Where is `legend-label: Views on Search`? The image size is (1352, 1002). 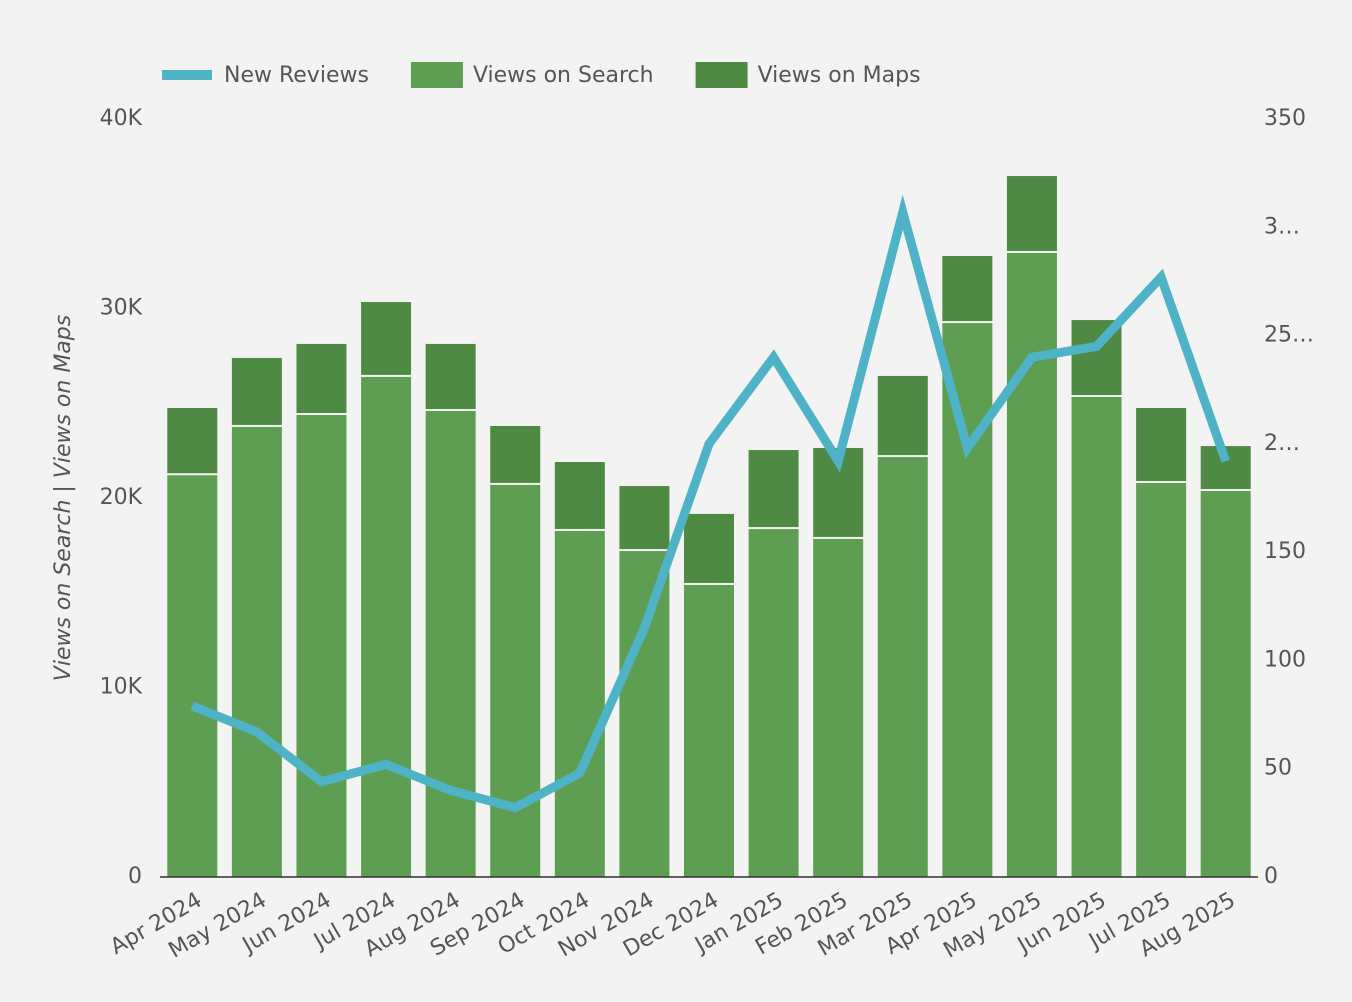
legend-label: Views on Search is located at coordinates (563, 75).